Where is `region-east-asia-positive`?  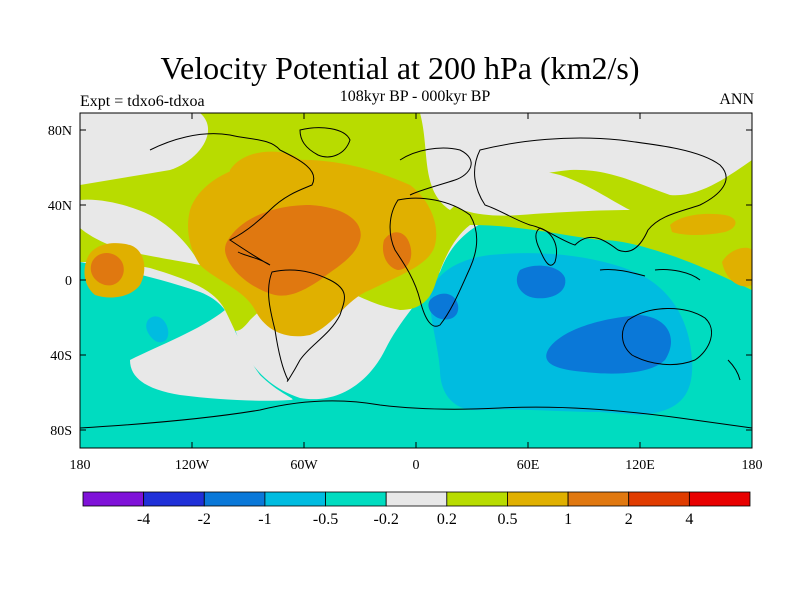 region-east-asia-positive is located at coordinates (703, 224).